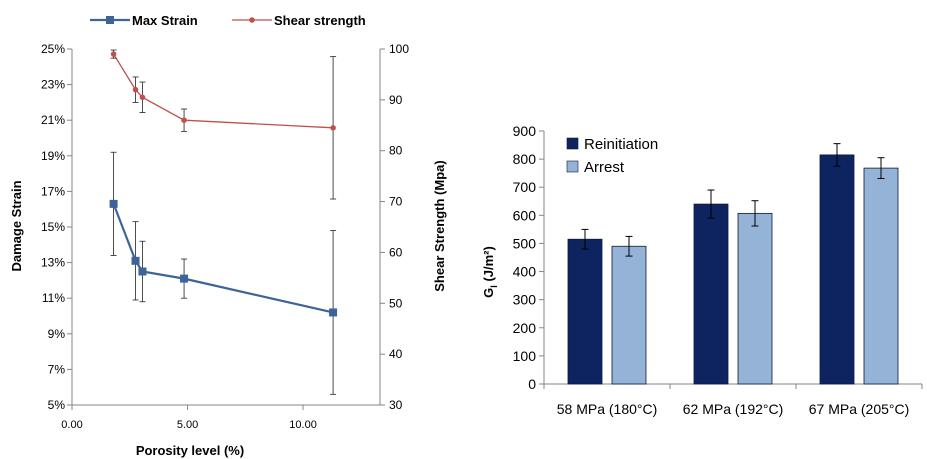 This screenshot has width=927, height=459. What do you see at coordinates (439, 225) in the screenshot?
I see `right-y-axis-title: Shear Strength (Mpa)` at bounding box center [439, 225].